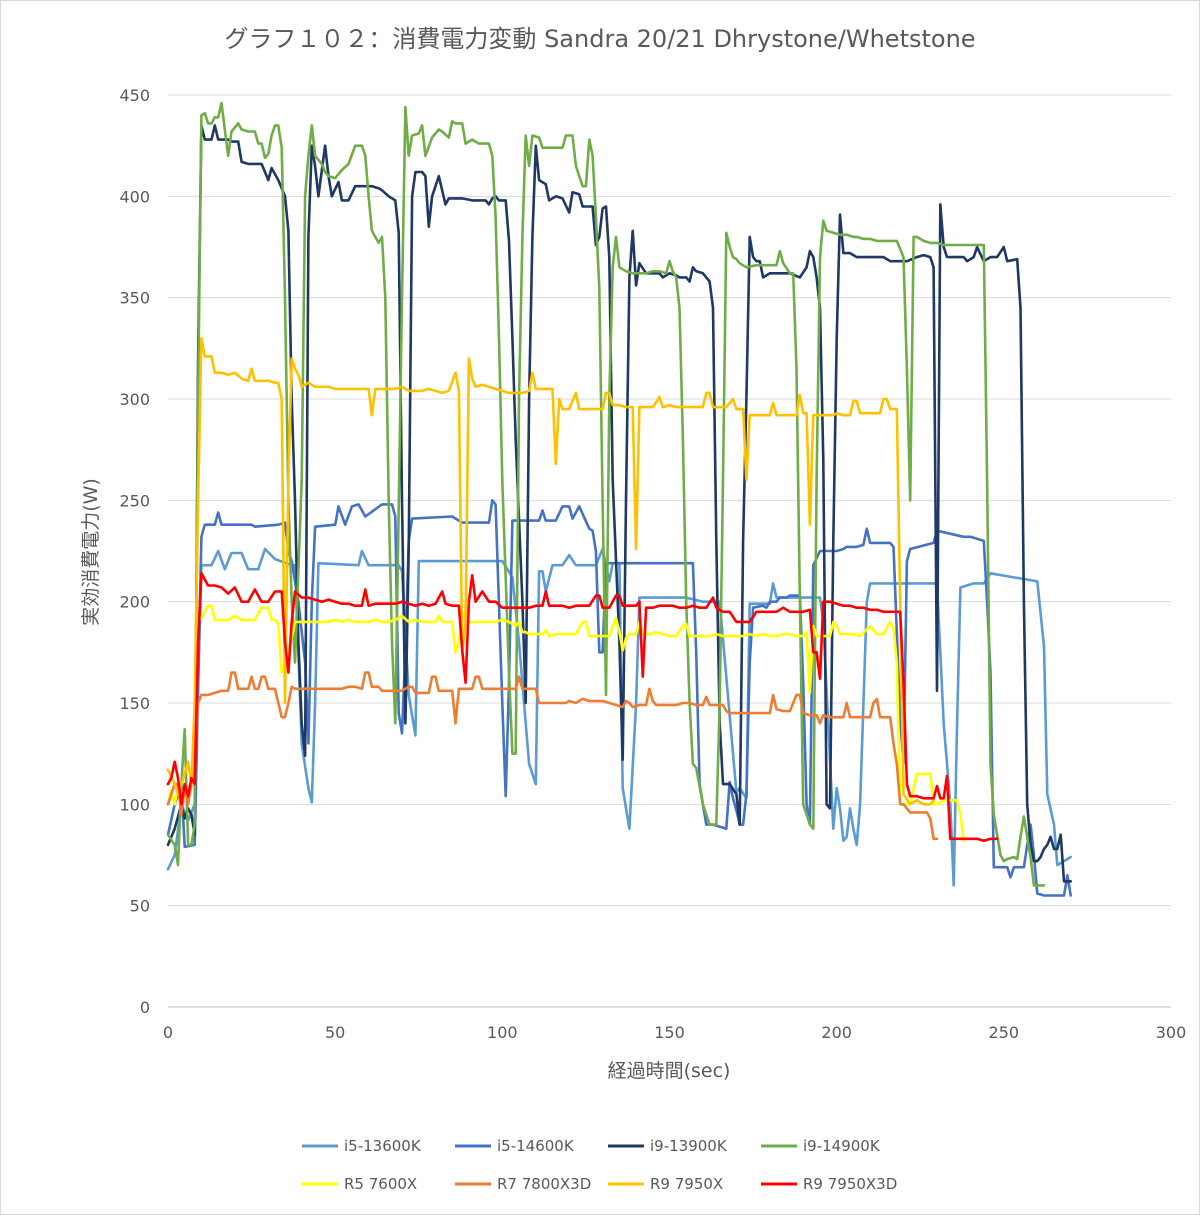 The width and height of the screenshot is (1200, 1215). What do you see at coordinates (686, 1184) in the screenshot?
I see `legend-label: R9 7950X` at bounding box center [686, 1184].